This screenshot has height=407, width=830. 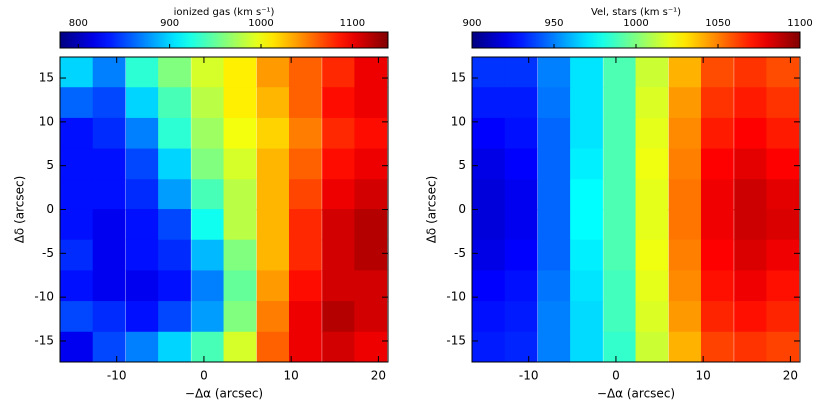 What do you see at coordinates (790, 376) in the screenshot?
I see `x-tick-label: 20` at bounding box center [790, 376].